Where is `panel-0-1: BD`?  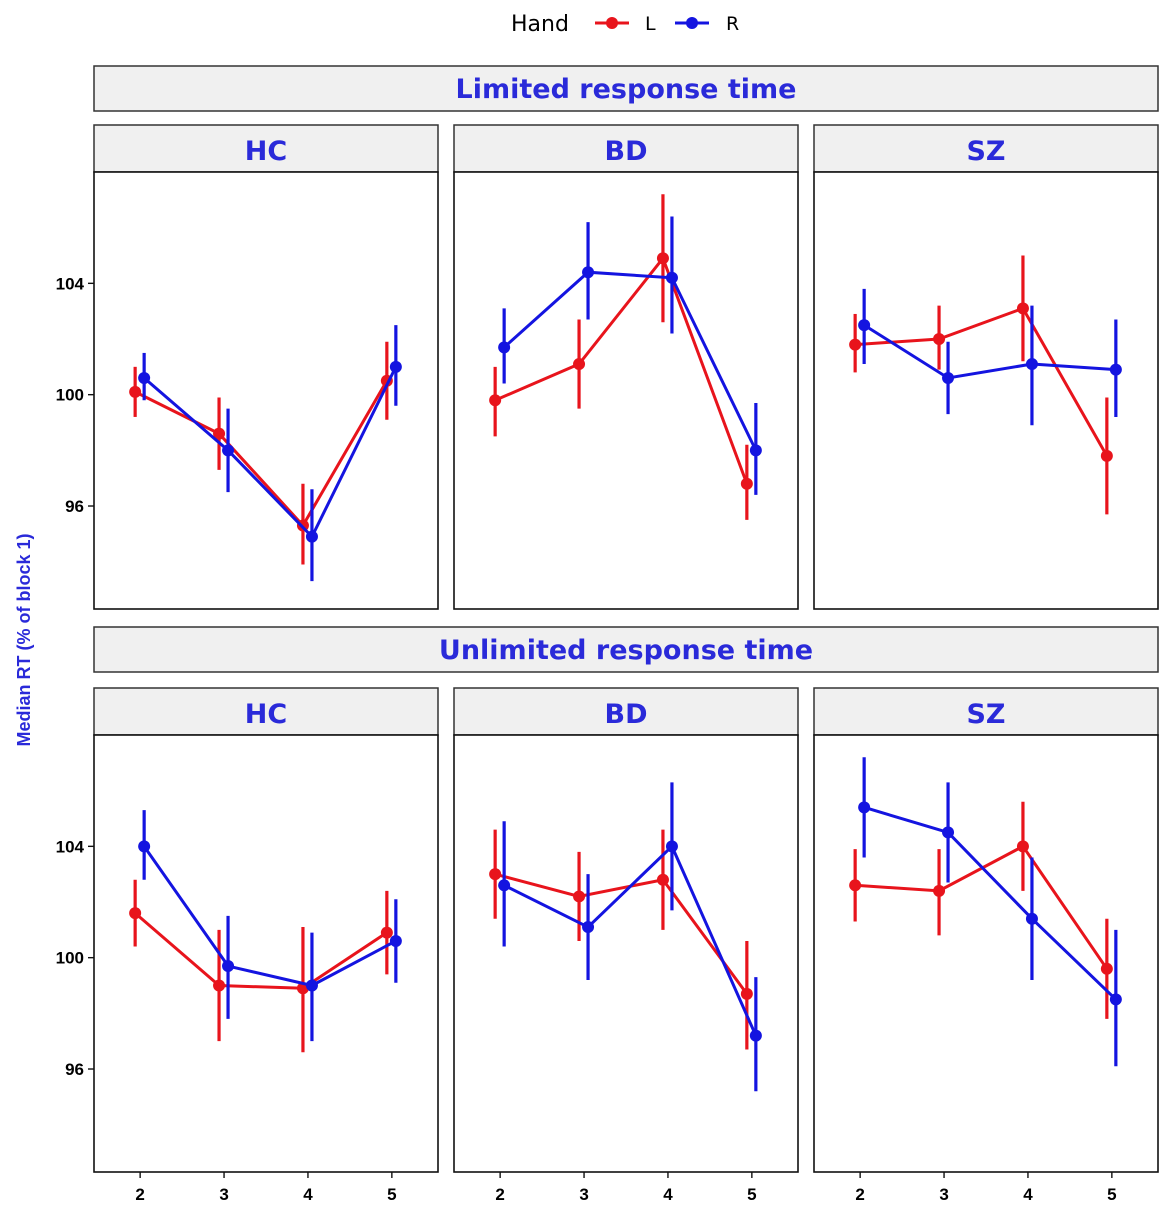
panel-0-1: BD is located at coordinates (626, 367).